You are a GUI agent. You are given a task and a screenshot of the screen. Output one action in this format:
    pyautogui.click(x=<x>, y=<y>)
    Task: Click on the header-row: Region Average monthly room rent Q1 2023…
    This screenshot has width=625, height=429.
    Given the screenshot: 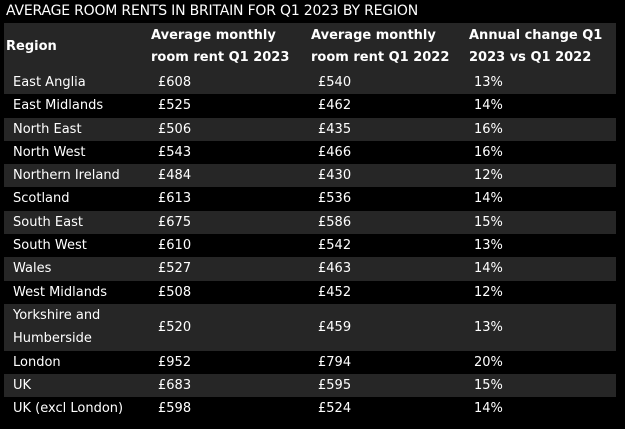 What is the action you would take?
    pyautogui.click(x=310, y=47)
    